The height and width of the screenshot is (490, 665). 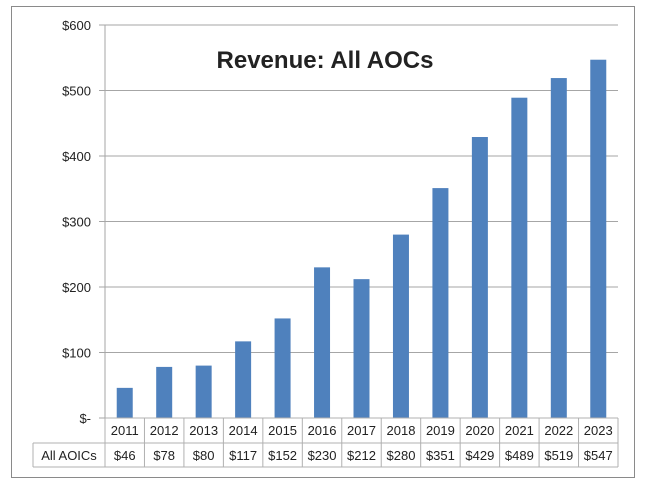 What do you see at coordinates (440, 455) in the screenshot?
I see `data-label: $351` at bounding box center [440, 455].